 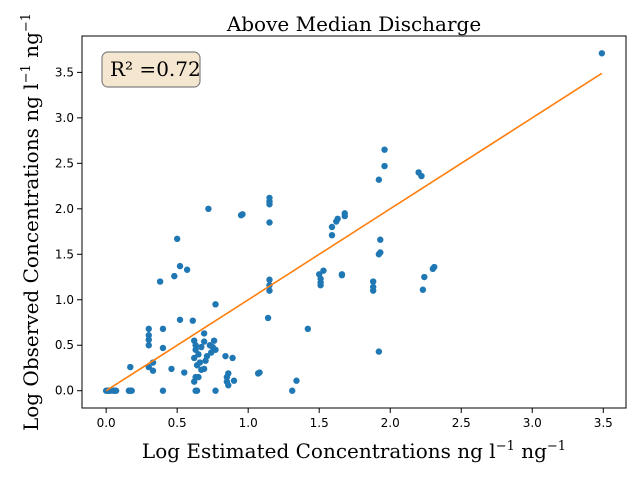 I want to click on y-axis-label: Log Observed Concentrations ng l−1 ng−1, so click(x=31, y=222).